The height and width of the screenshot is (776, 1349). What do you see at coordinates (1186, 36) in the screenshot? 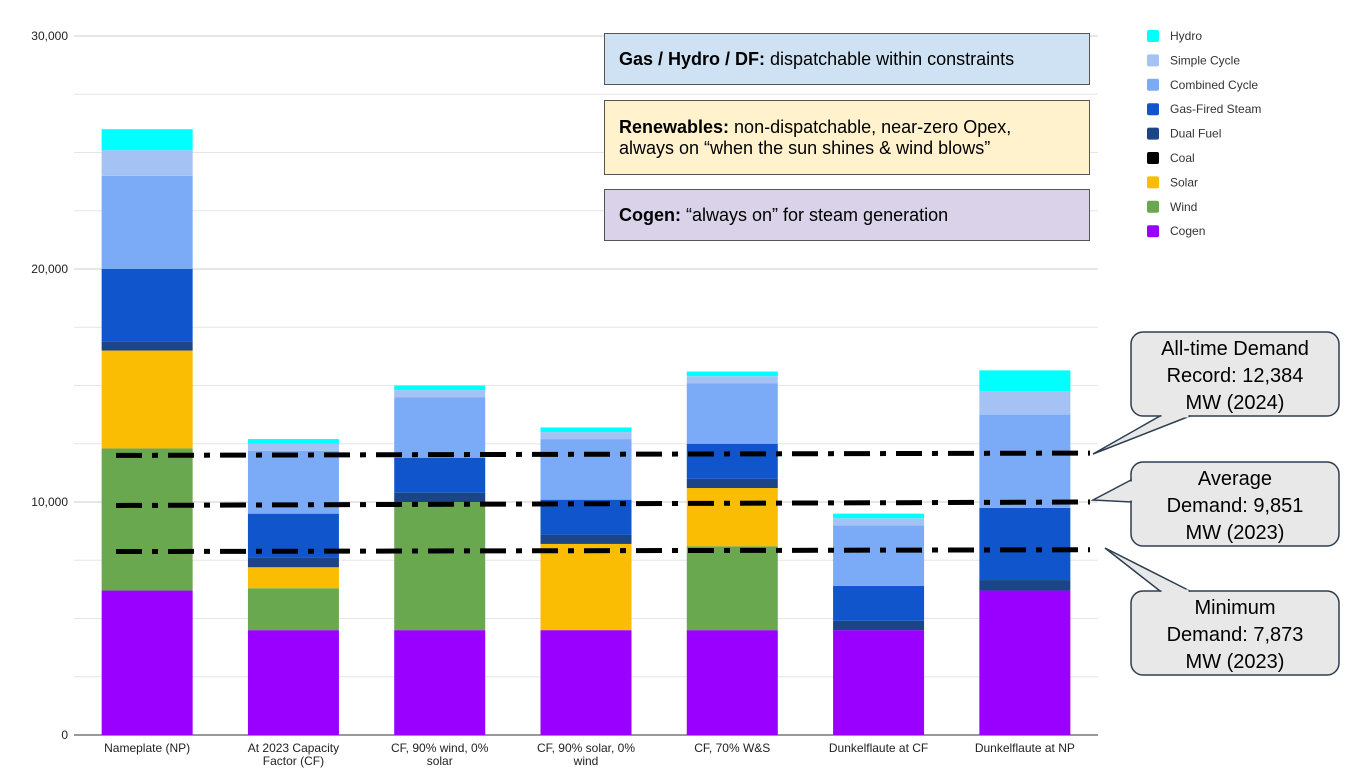
I see `legend-label: Hydro` at bounding box center [1186, 36].